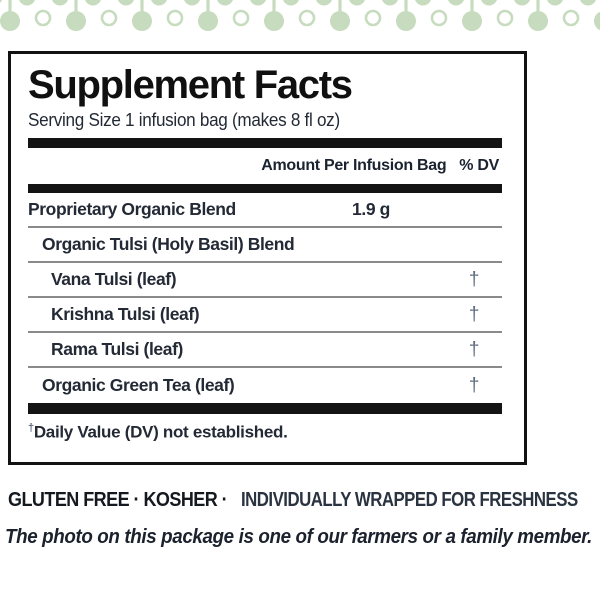 The width and height of the screenshot is (600, 600). Describe the element at coordinates (168, 244) in the screenshot. I see `ingredient-name: Organic Tulsi (Holy Basil) Blend` at that location.